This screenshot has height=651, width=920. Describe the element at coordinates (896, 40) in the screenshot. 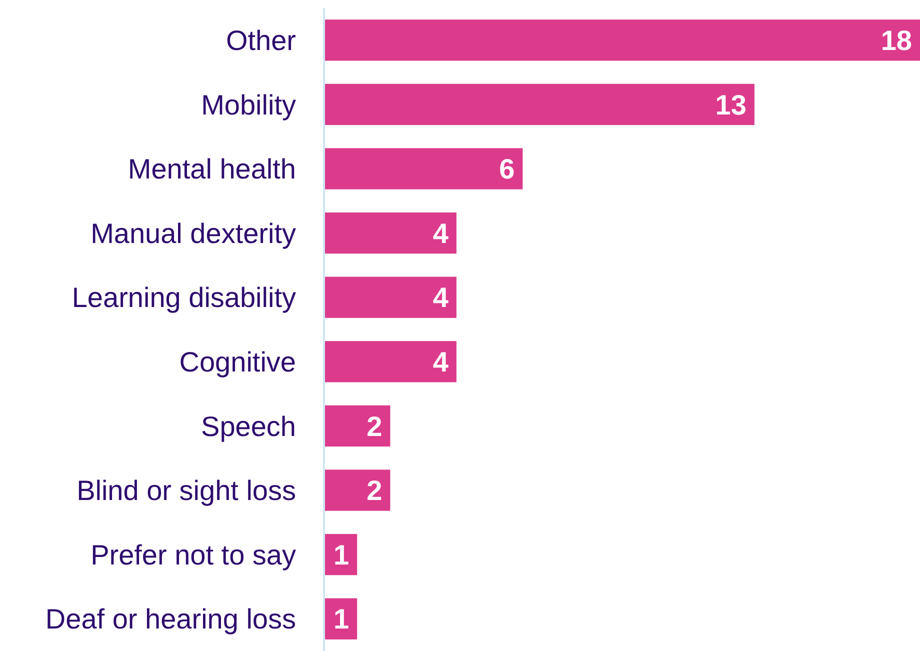

I see `data-label: 18` at that location.